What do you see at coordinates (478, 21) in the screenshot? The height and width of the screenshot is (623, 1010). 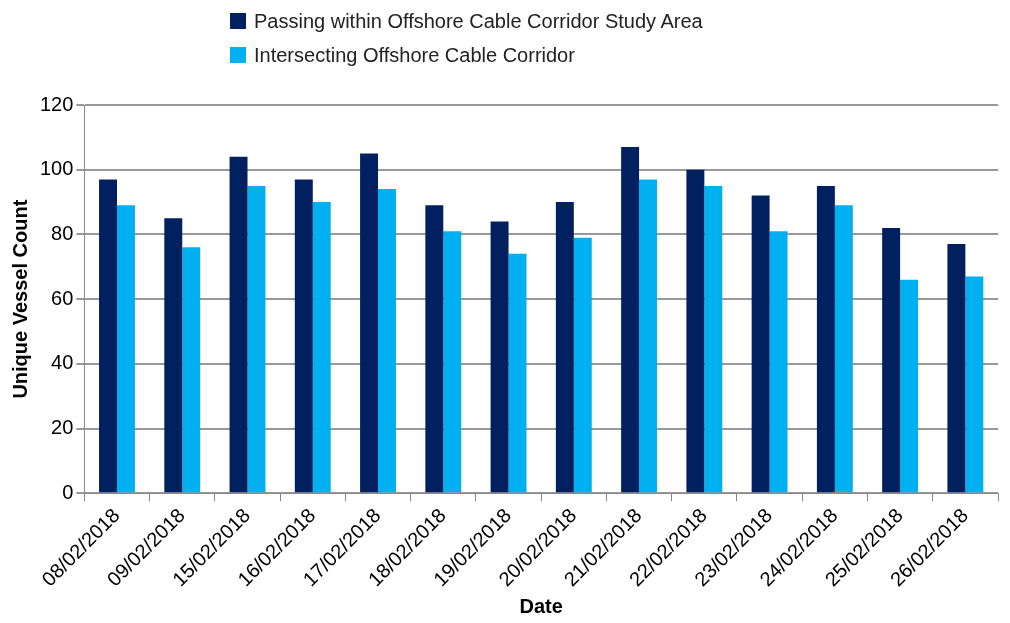 I see `legend-label: Passing within Offshore Cable Corridor Study Area` at bounding box center [478, 21].